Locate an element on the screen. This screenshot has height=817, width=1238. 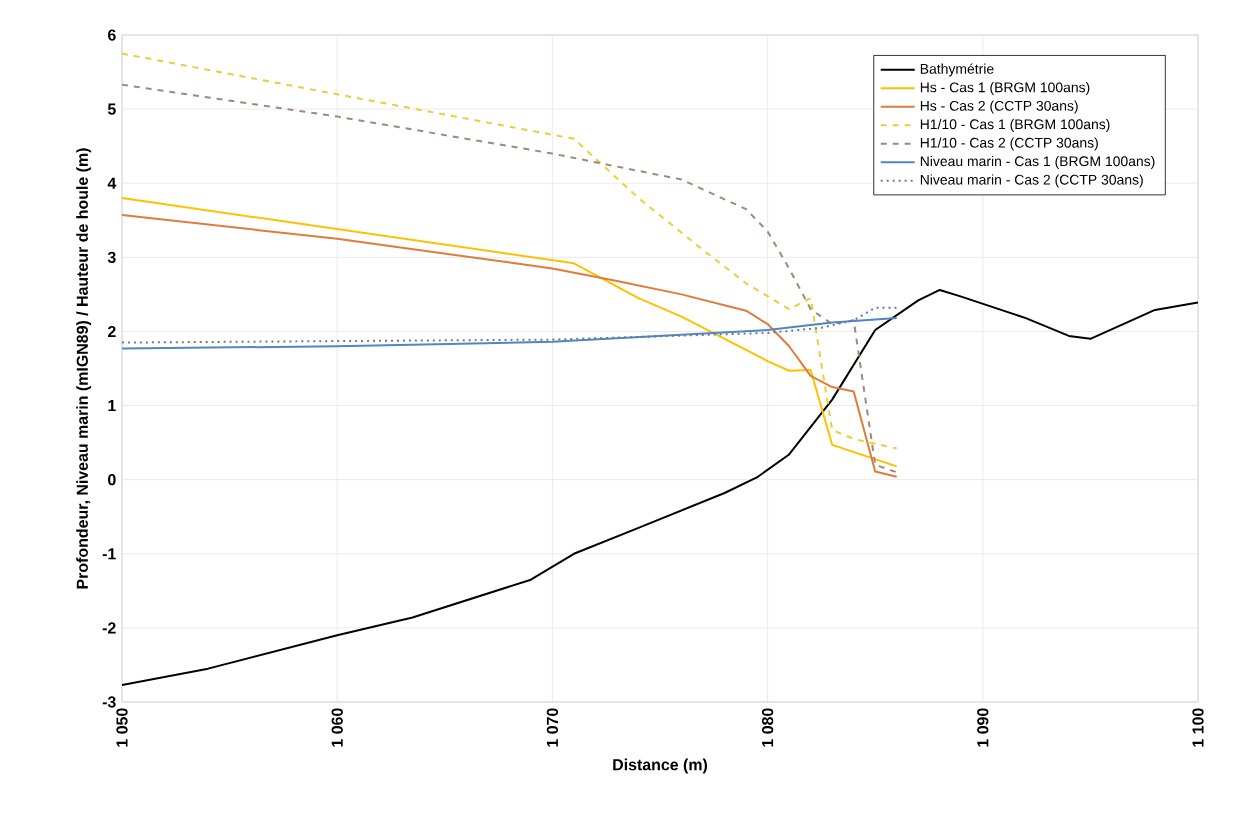
y-tick-label: 4 is located at coordinates (112, 183).